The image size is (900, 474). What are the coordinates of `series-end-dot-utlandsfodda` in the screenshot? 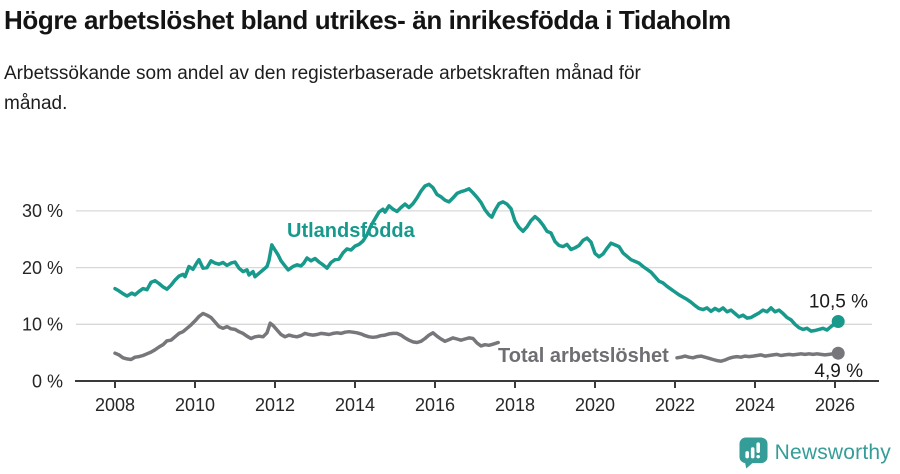 It's located at (838, 321).